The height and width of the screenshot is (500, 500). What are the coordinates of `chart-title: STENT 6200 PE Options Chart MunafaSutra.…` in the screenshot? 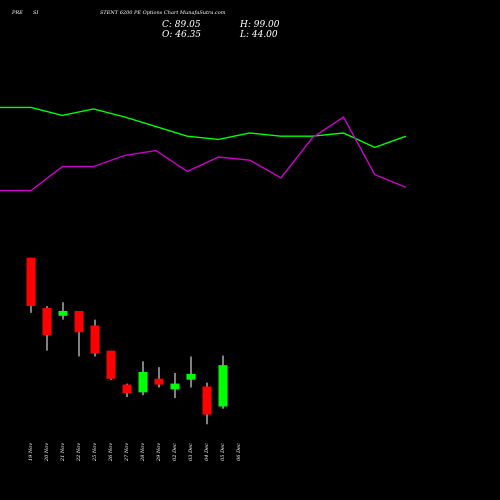 It's located at (163, 13).